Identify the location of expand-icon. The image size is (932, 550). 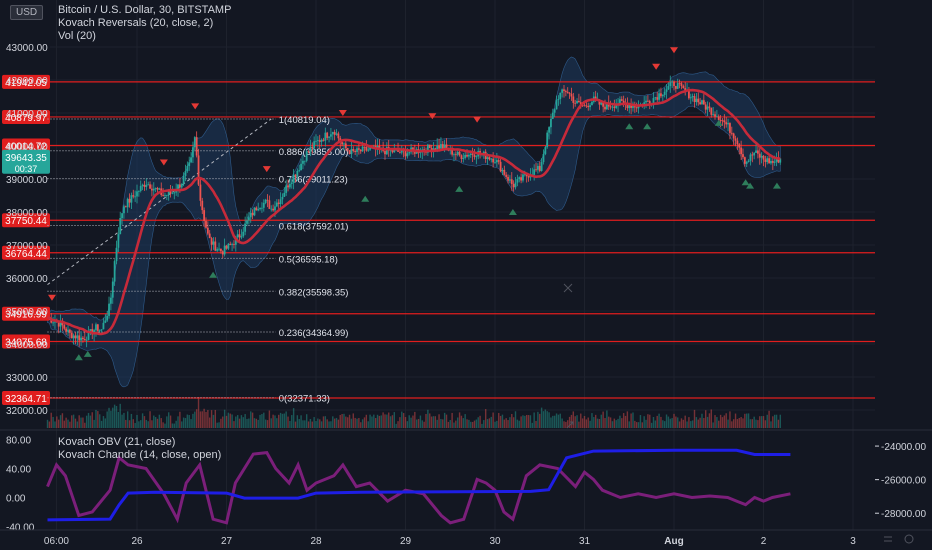
(570, 425).